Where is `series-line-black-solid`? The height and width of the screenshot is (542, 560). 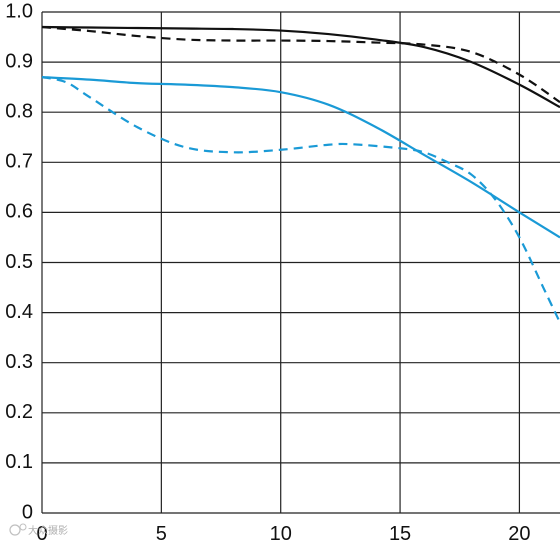
series-line-black-solid is located at coordinates (300, 67).